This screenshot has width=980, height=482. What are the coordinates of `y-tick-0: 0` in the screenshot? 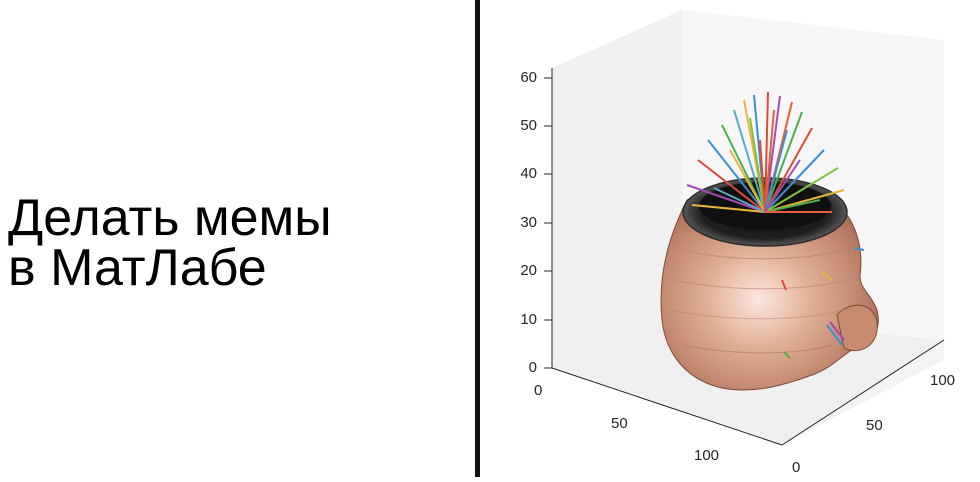 It's located at (796, 467).